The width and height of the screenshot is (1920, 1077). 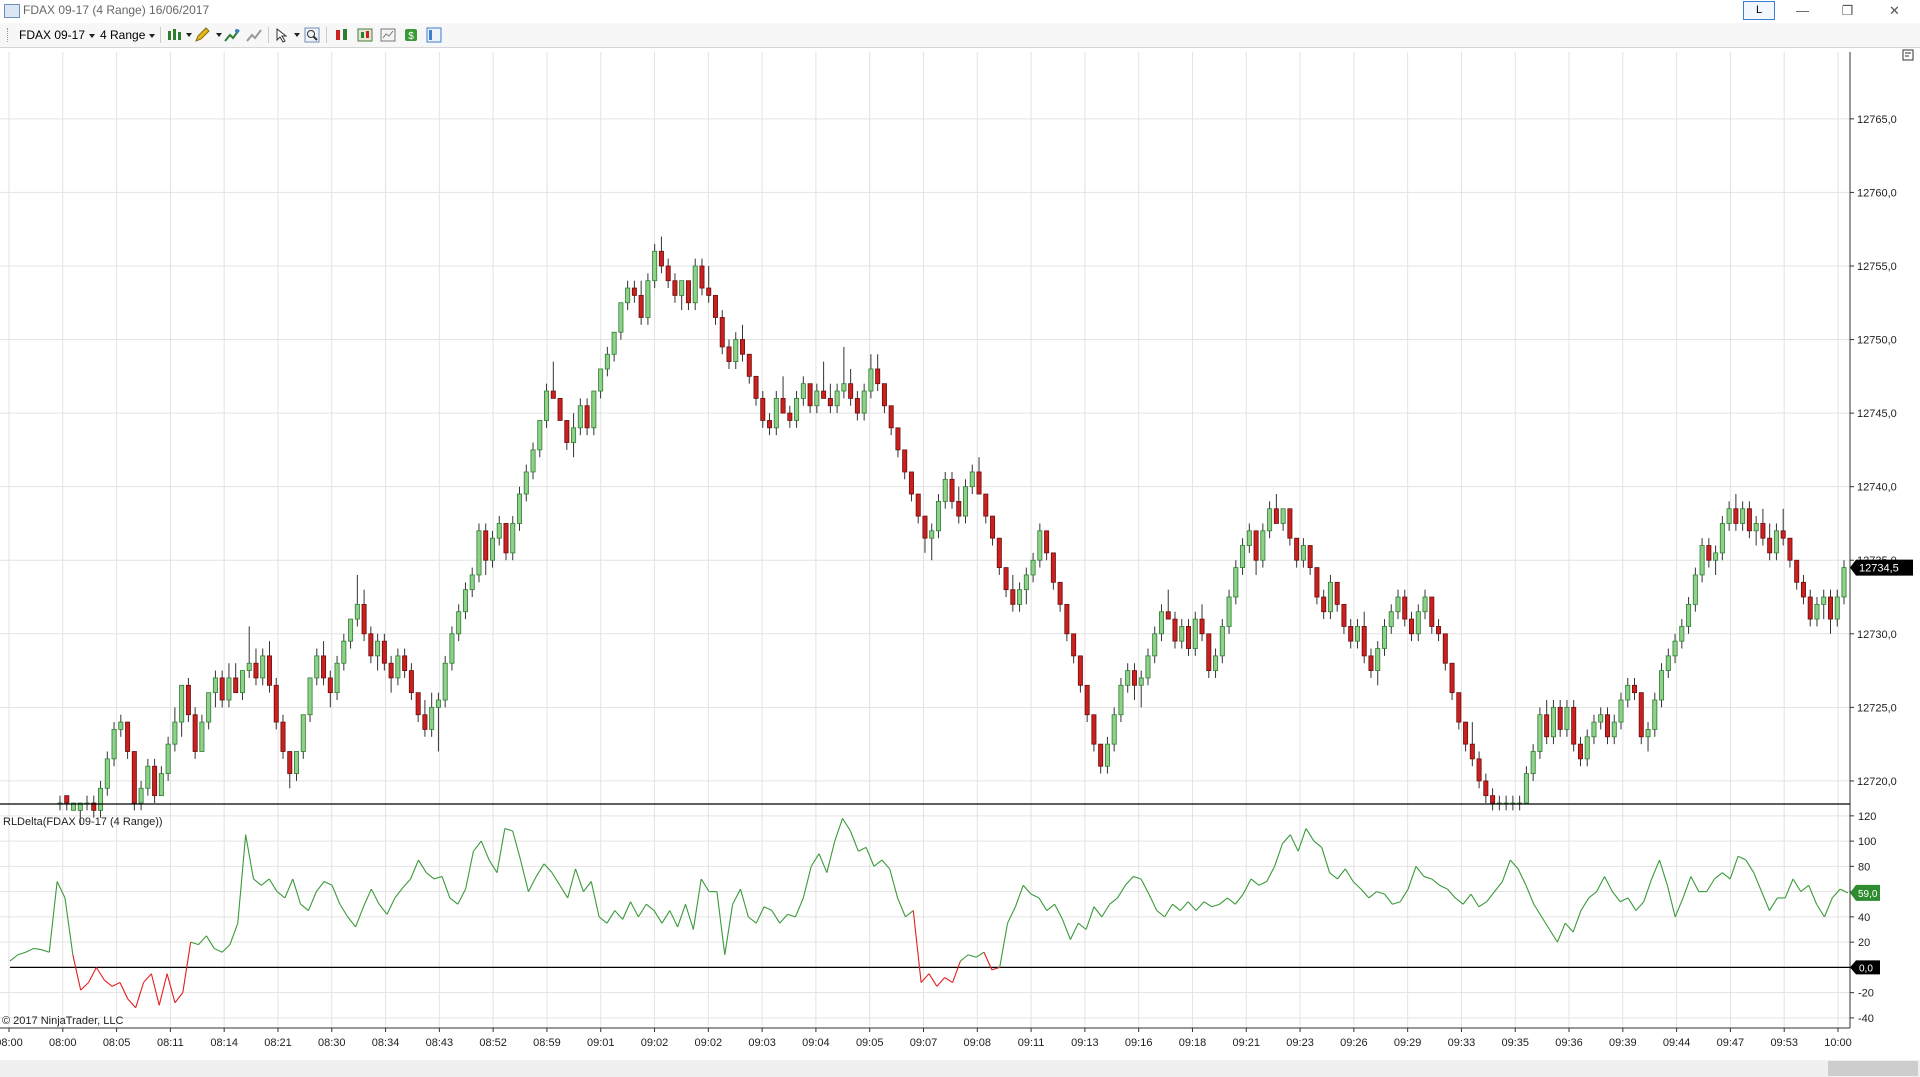 I want to click on last-delta-label: 59,0, so click(x=1868, y=894).